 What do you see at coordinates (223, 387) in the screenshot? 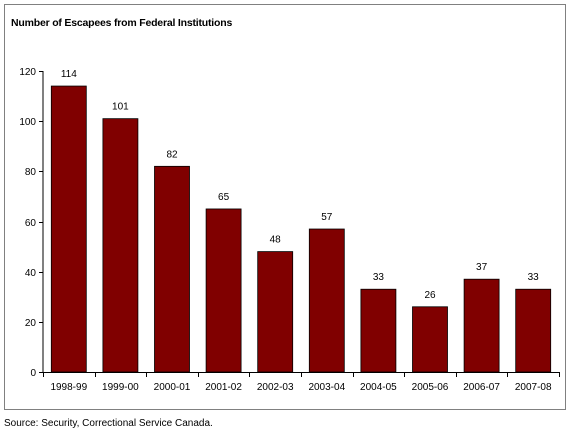
I see `x-tick-label: 2001-02` at bounding box center [223, 387].